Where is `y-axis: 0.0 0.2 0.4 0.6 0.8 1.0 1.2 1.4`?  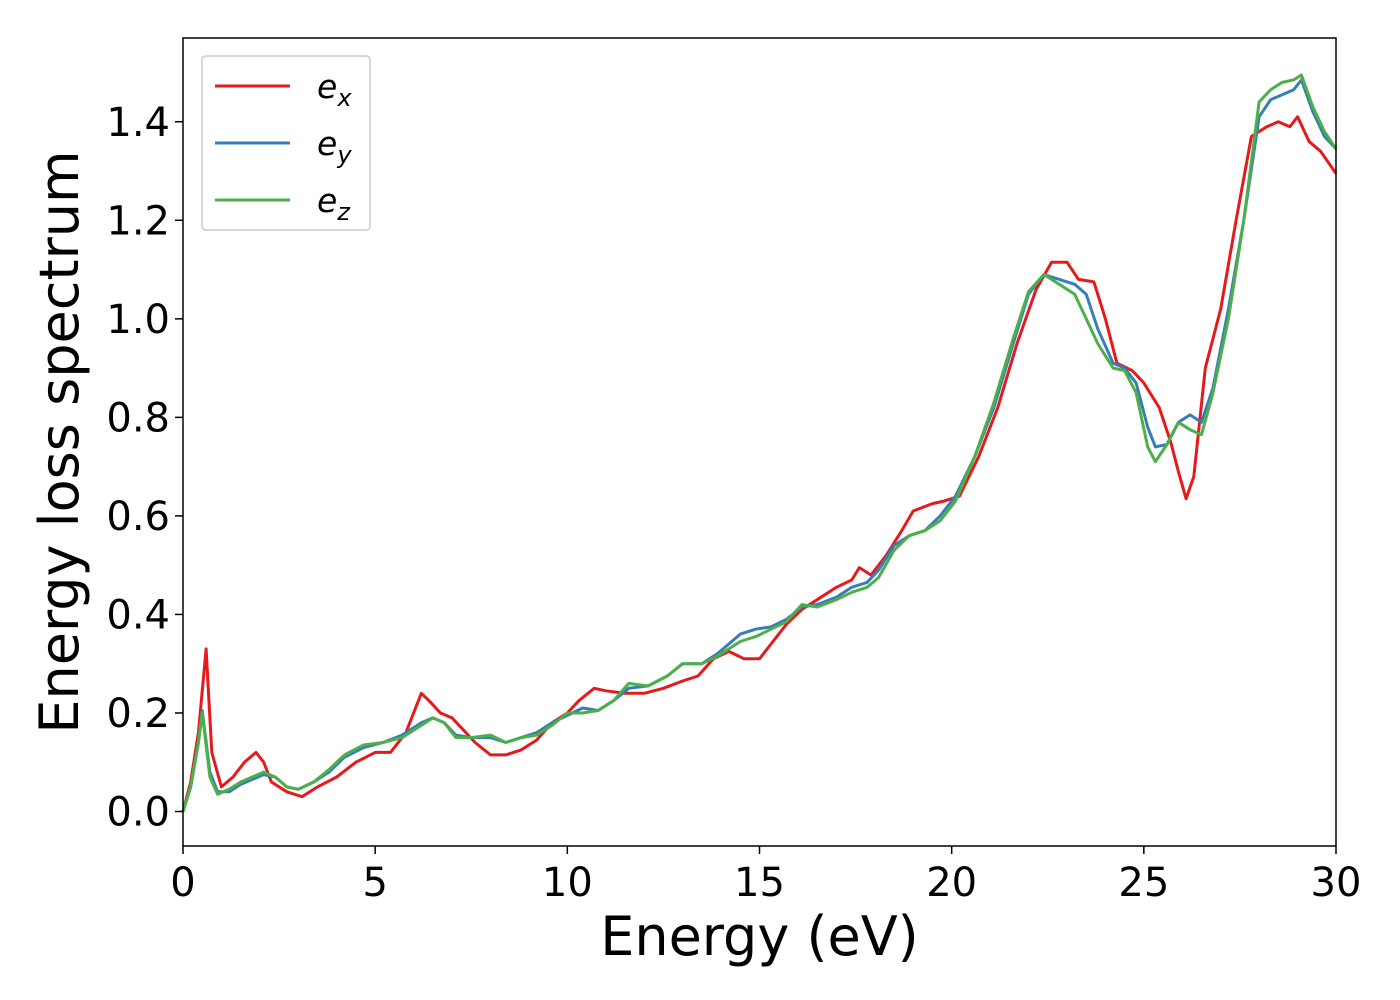
y-axis: 0.0 0.2 0.4 0.6 0.8 1.0 1.2 1.4 is located at coordinates (144, 468).